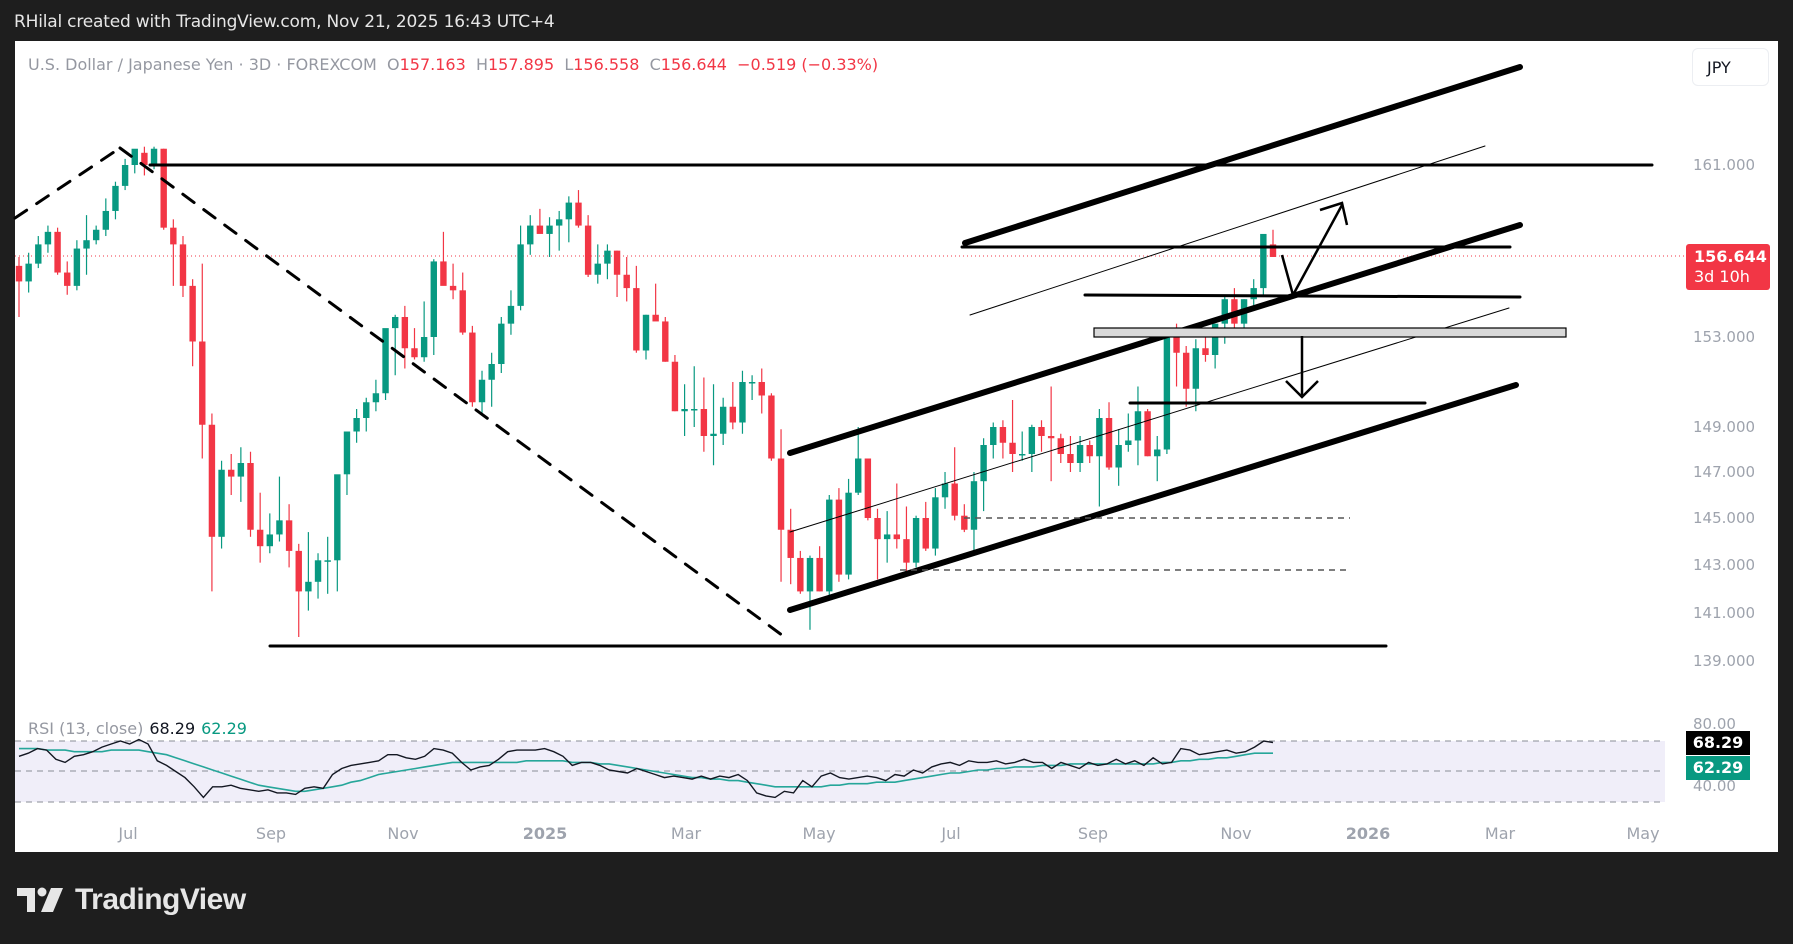 Image resolution: width=1793 pixels, height=944 pixels. What do you see at coordinates (172, 728) in the screenshot?
I see `rsi-value: 68.29` at bounding box center [172, 728].